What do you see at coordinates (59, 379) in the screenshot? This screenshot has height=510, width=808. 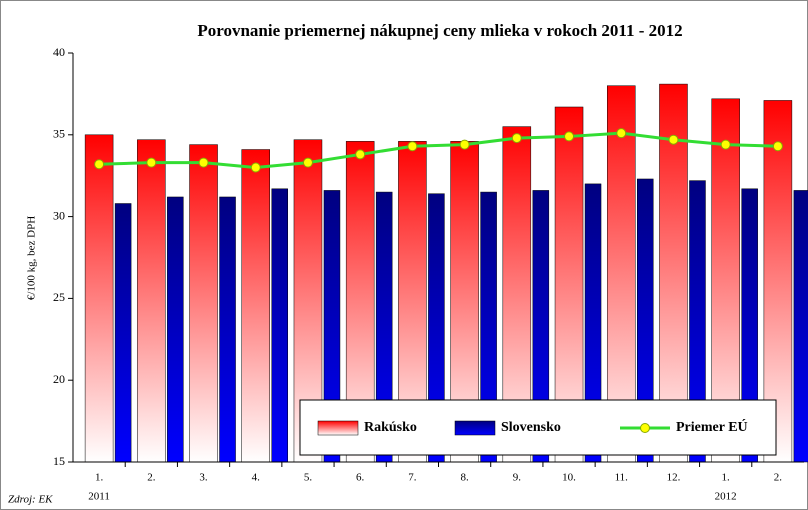 I see `y-tick-label: 20` at bounding box center [59, 379].